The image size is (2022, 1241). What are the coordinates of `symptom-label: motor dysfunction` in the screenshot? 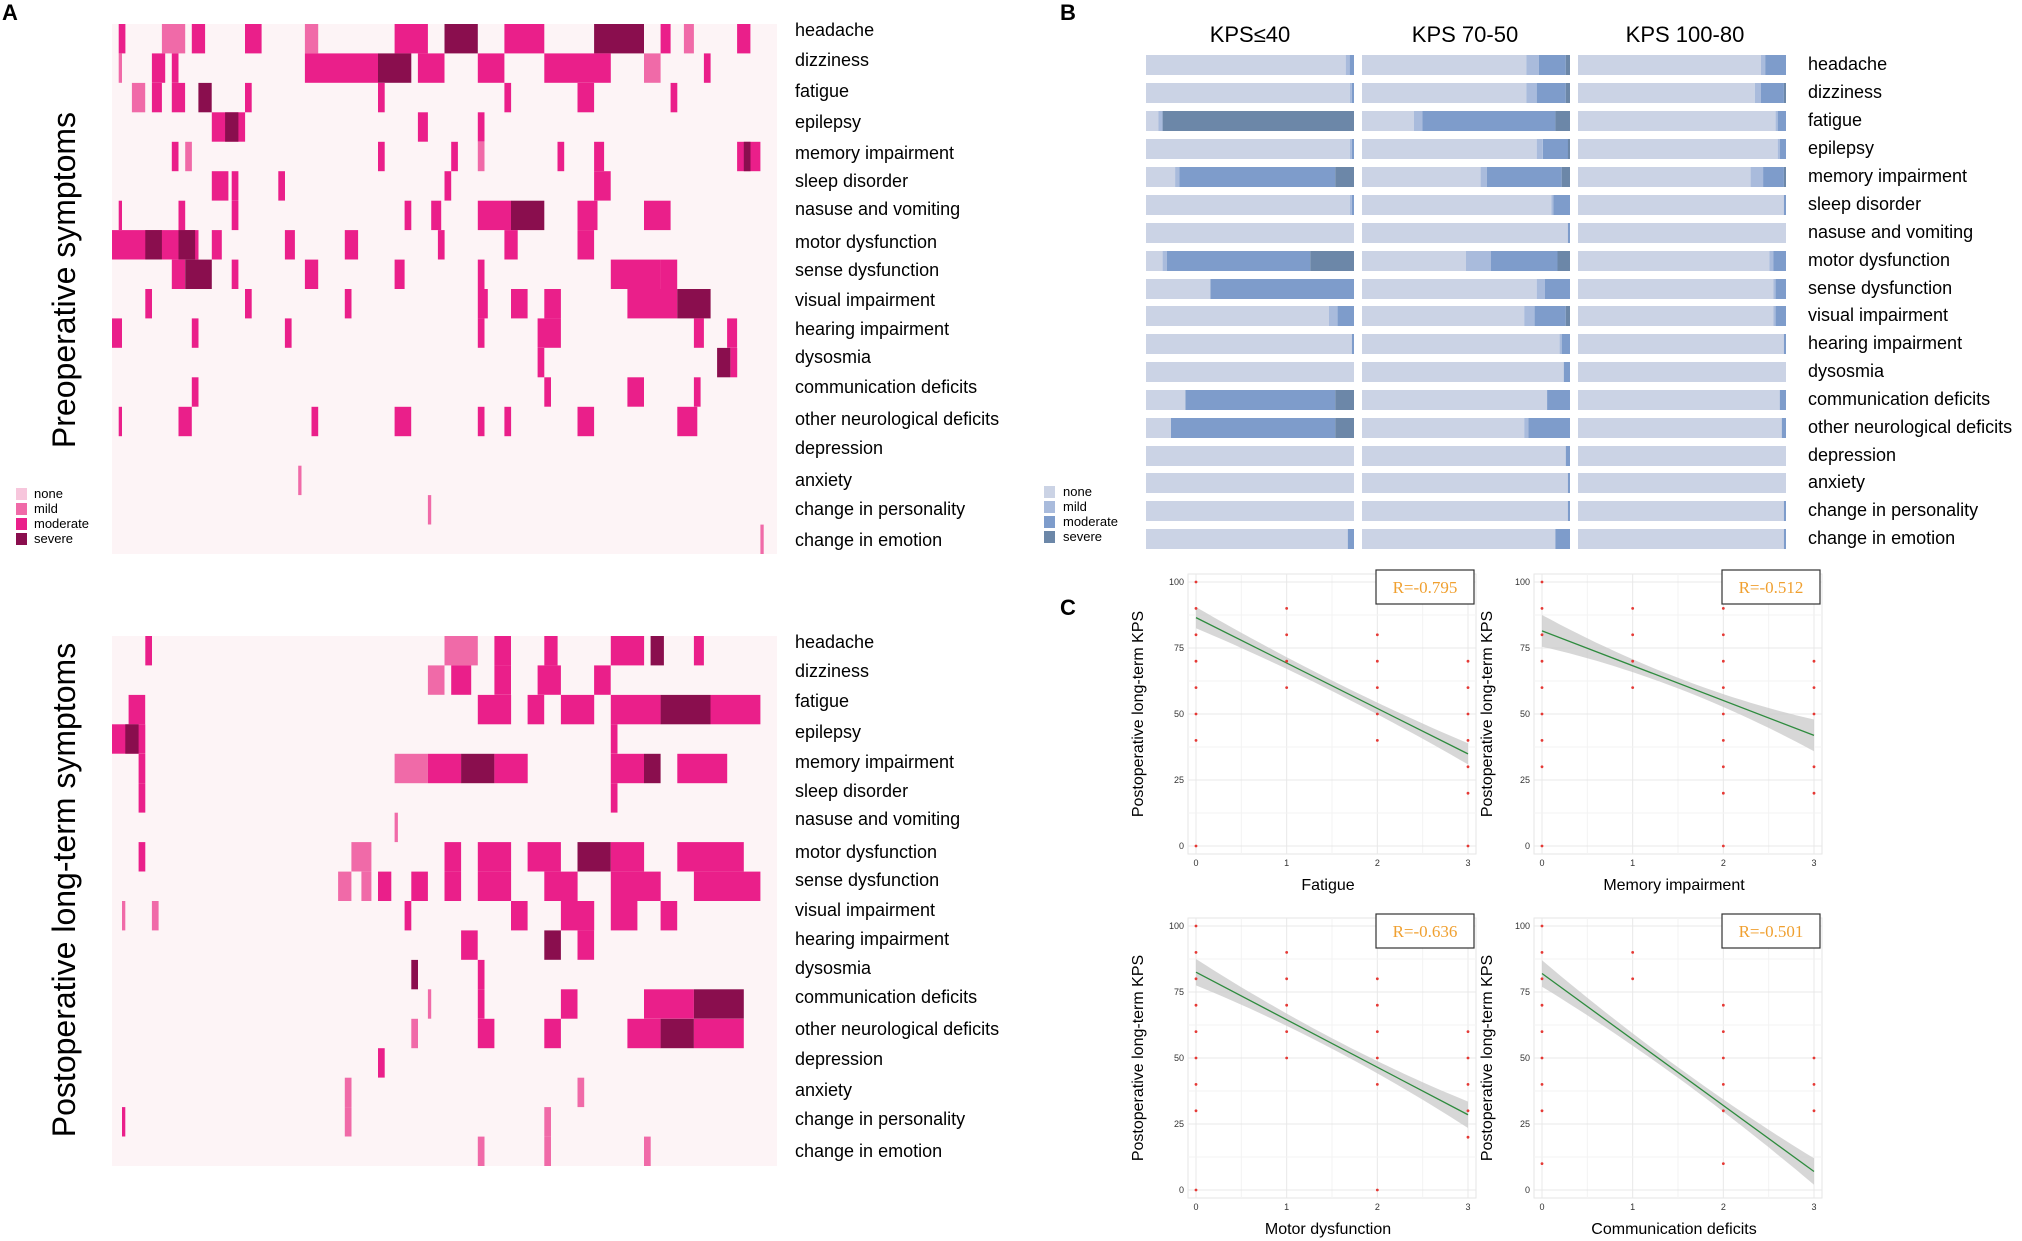 It's located at (1879, 260).